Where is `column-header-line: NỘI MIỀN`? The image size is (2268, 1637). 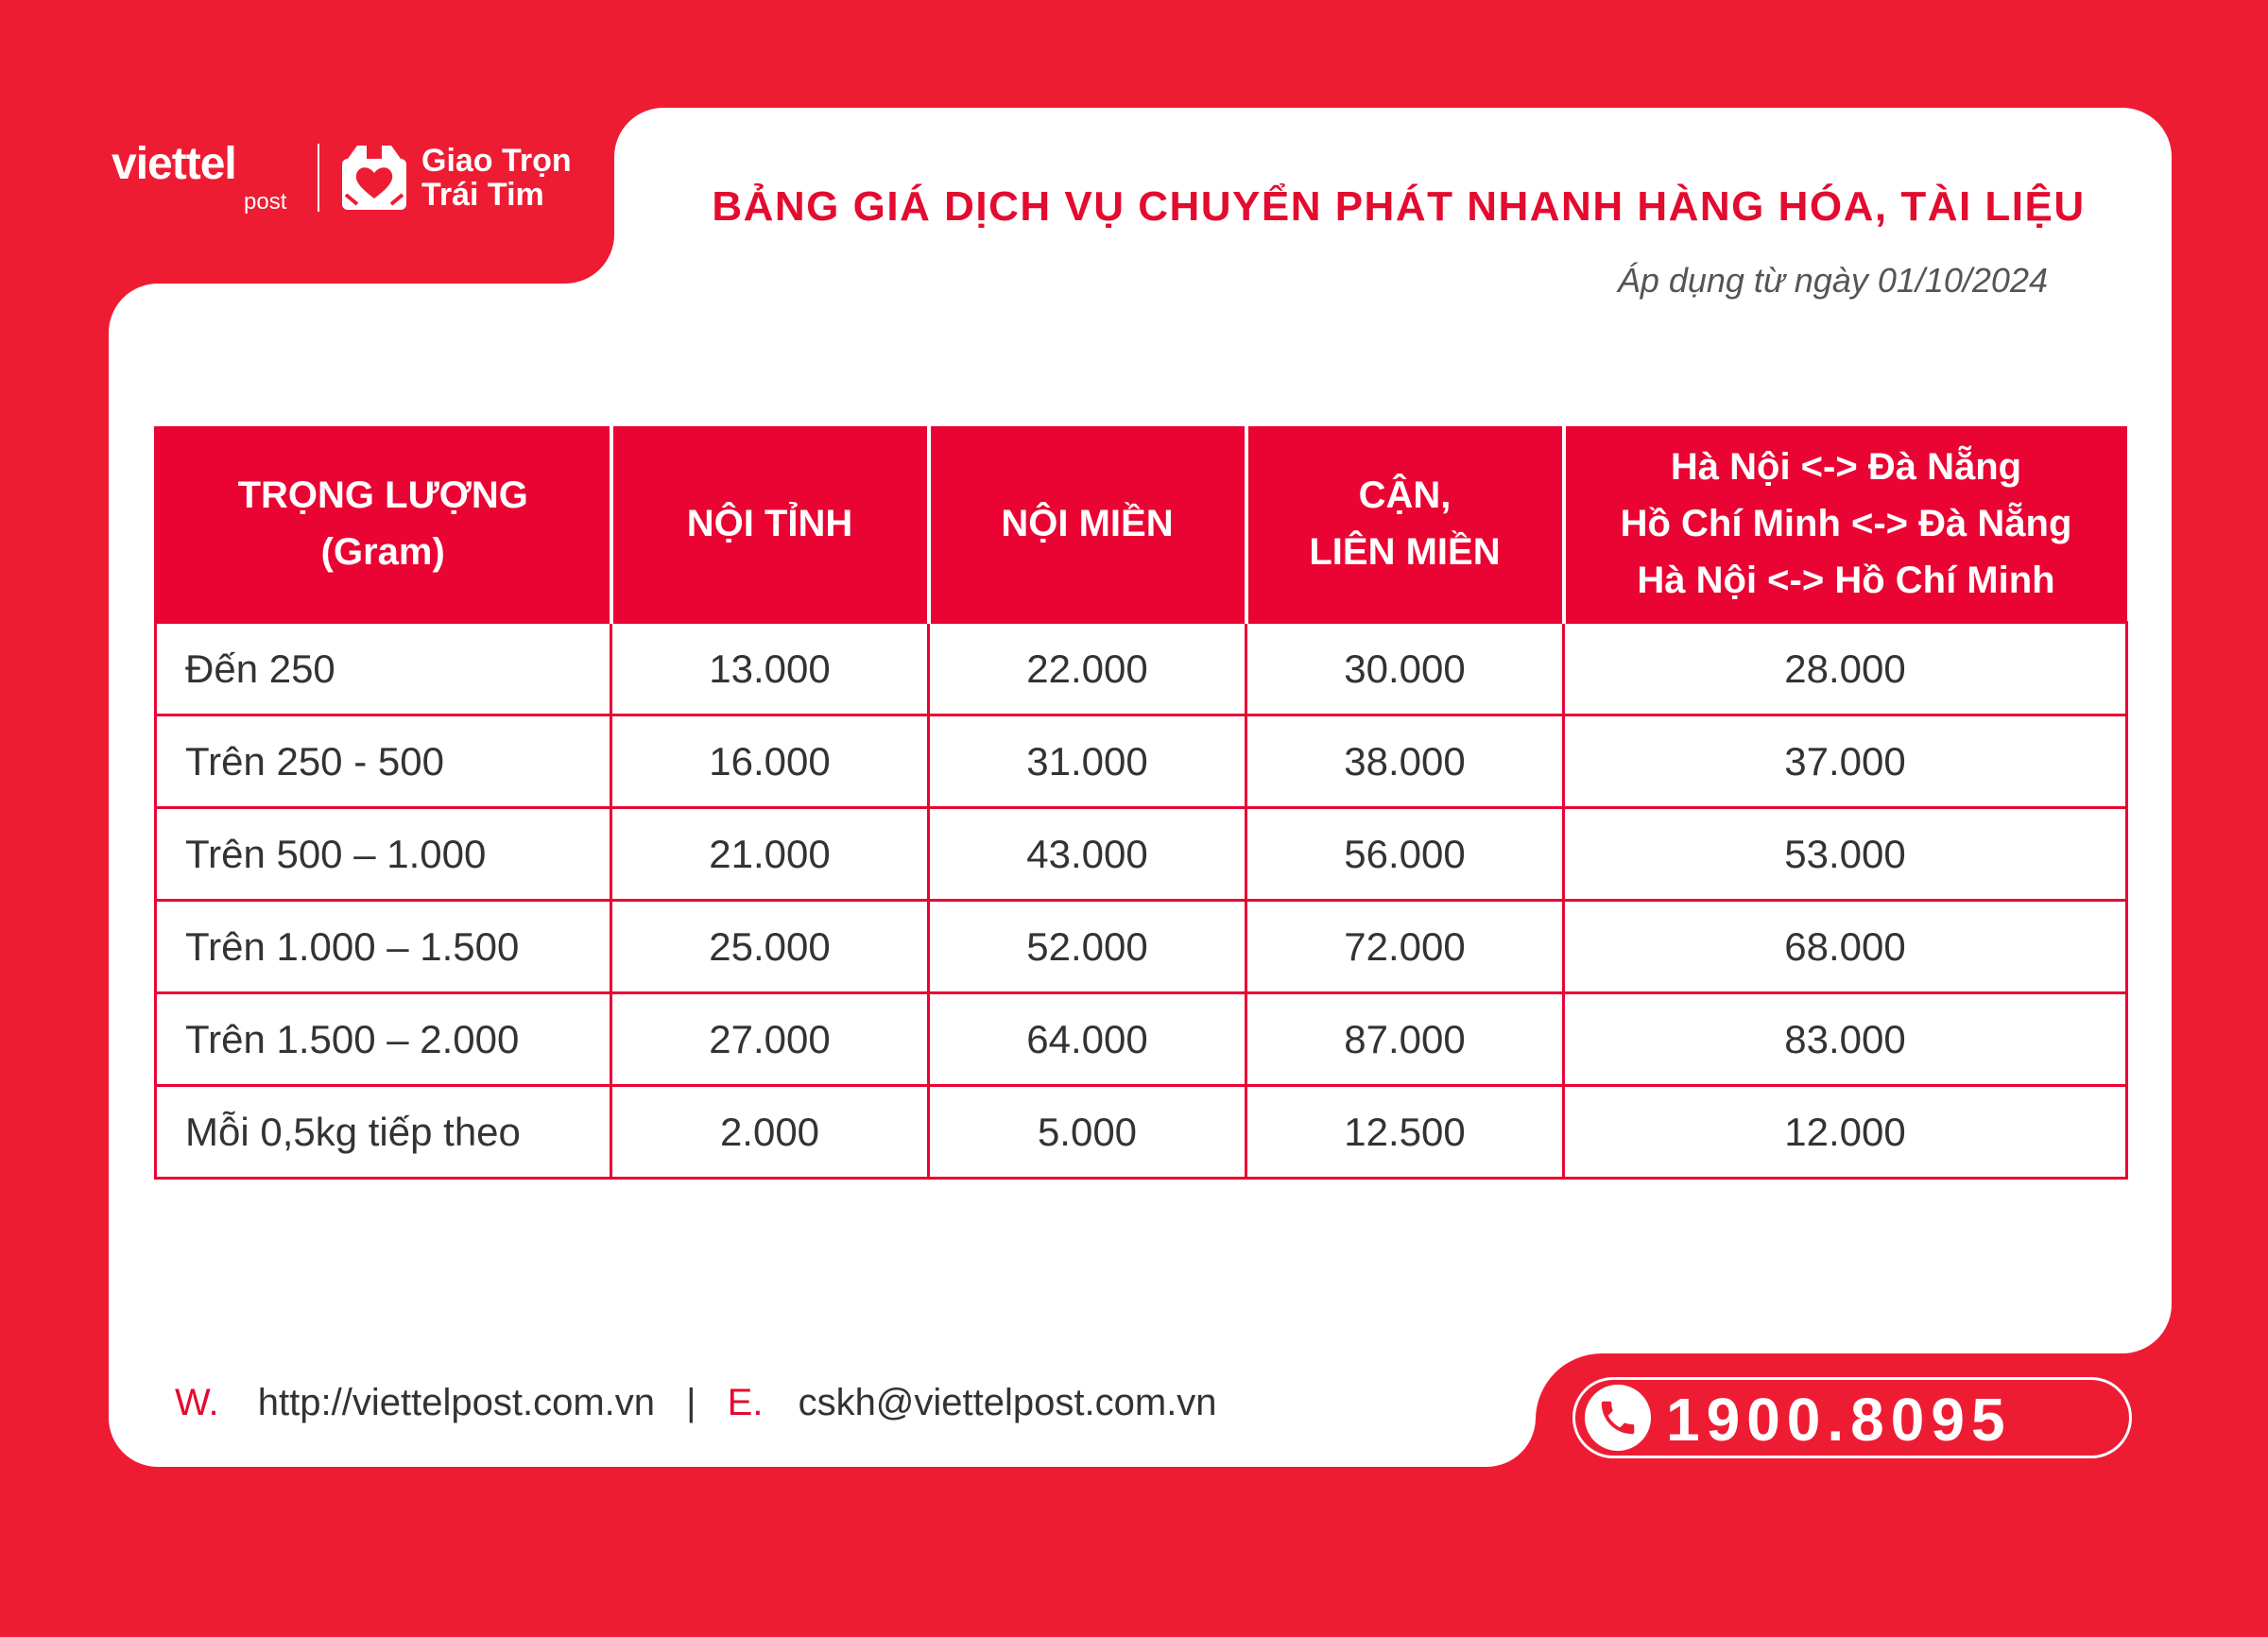 column-header-line: NỘI MIỀN is located at coordinates (1087, 523).